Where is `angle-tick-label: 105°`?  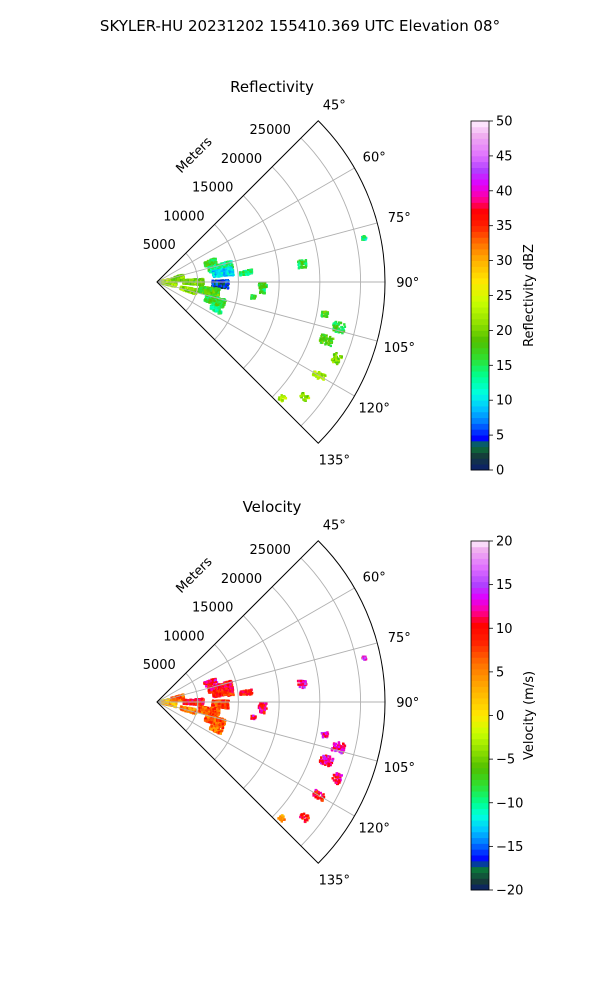
angle-tick-label: 105° is located at coordinates (399, 348).